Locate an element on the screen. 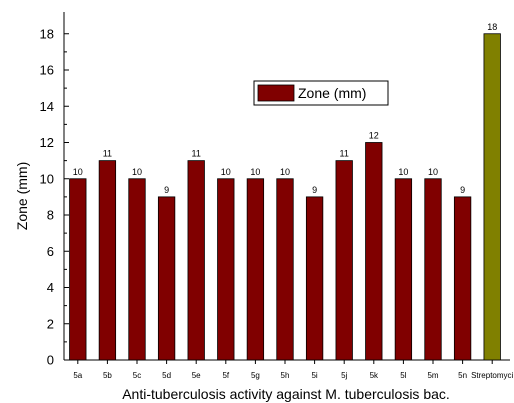 This screenshot has height=403, width=514. x-tick-label: 5i is located at coordinates (314, 375).